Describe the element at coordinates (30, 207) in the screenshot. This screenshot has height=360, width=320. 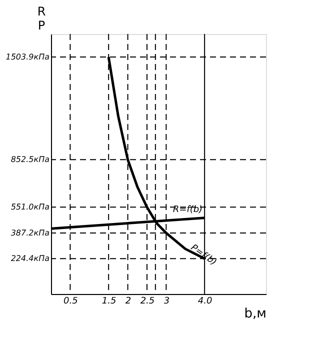
I see `y-tick-label: 551.0кПа` at that location.